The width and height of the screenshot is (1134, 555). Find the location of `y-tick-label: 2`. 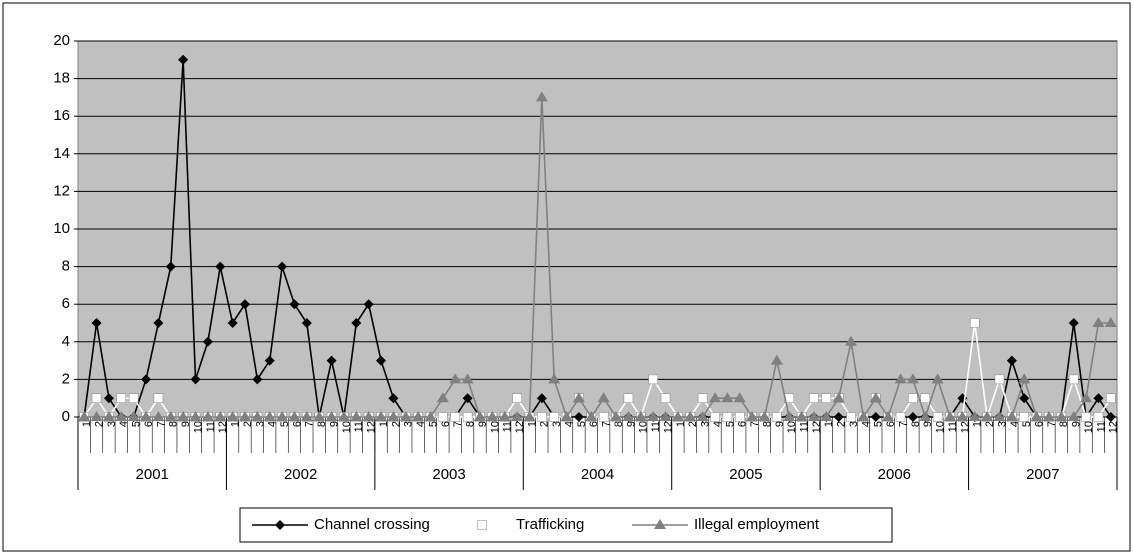

y-tick-label: 2 is located at coordinates (66, 378).